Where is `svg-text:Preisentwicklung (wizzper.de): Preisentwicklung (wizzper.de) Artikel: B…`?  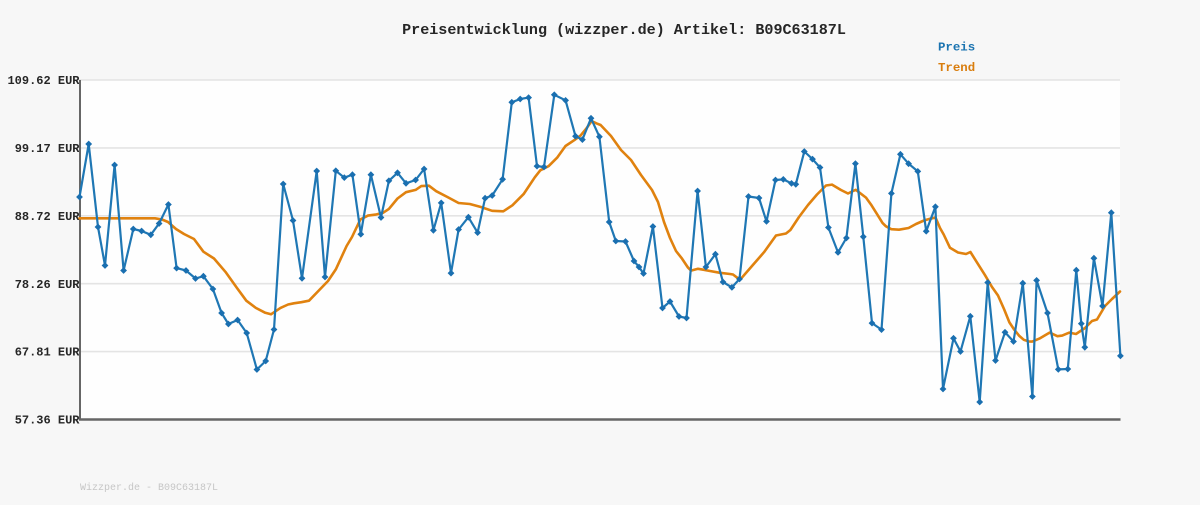 svg-text:Preisentwicklung (wizzper.de): Preisentwicklung (wizzper.de) Artikel: B… is located at coordinates (624, 30).